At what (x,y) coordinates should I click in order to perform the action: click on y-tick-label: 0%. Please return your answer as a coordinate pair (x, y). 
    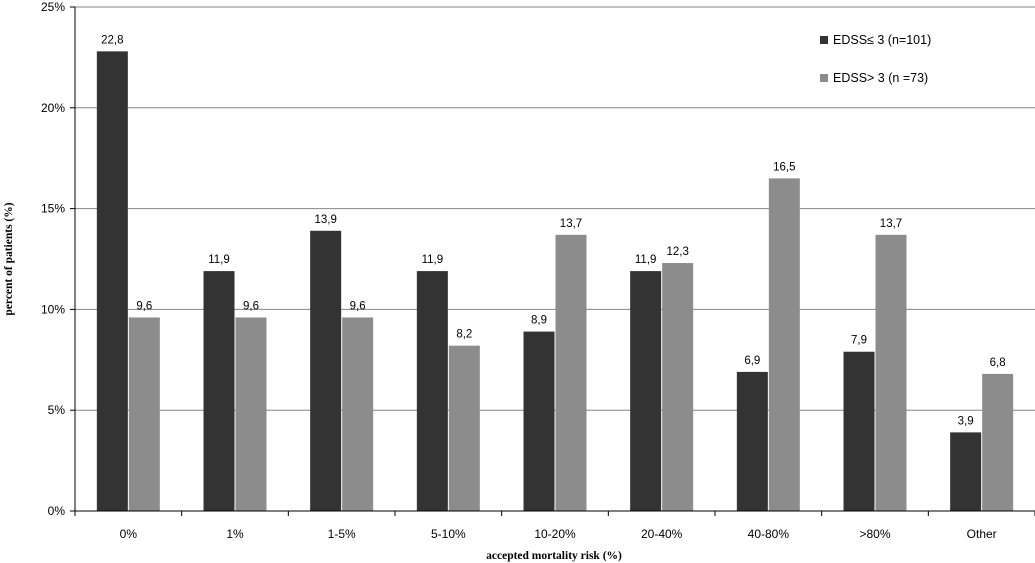
    Looking at the image, I should click on (57, 511).